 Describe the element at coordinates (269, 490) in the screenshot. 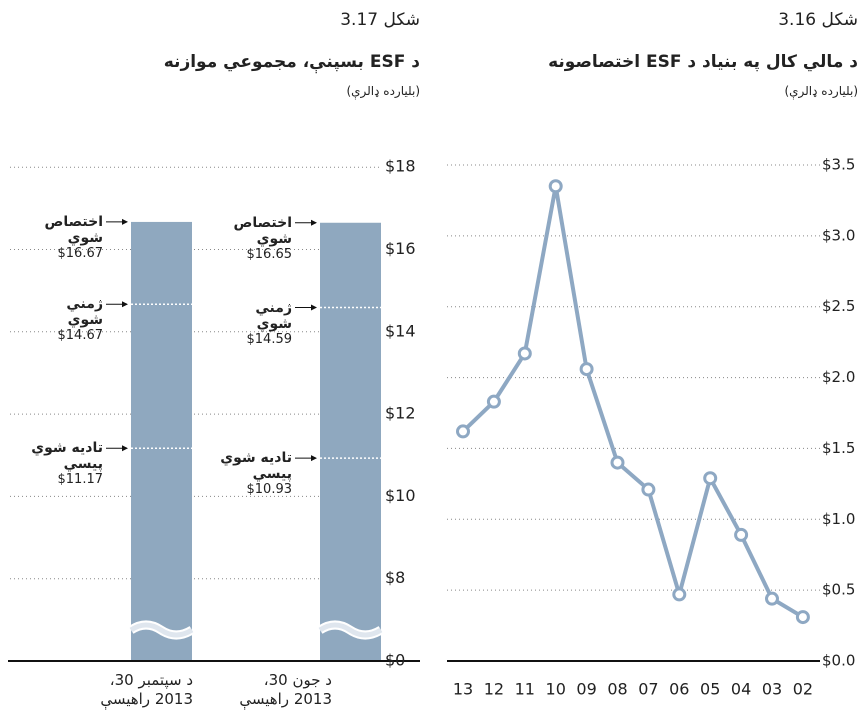

I see `annotation-value: $10.93` at that location.